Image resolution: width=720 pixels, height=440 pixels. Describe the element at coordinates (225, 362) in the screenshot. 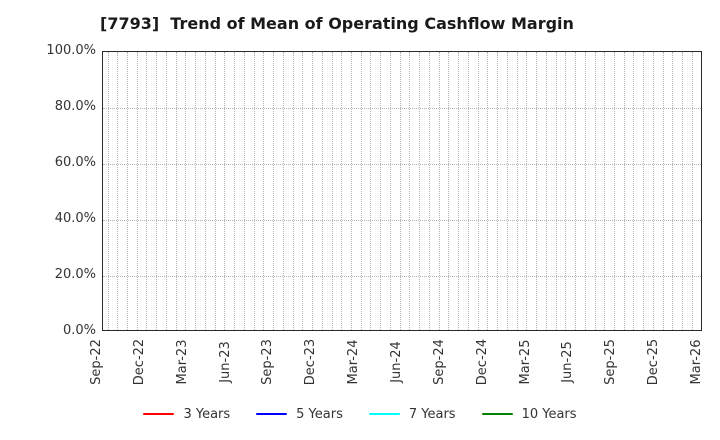

I see `x-tick-label: Jun-23` at that location.